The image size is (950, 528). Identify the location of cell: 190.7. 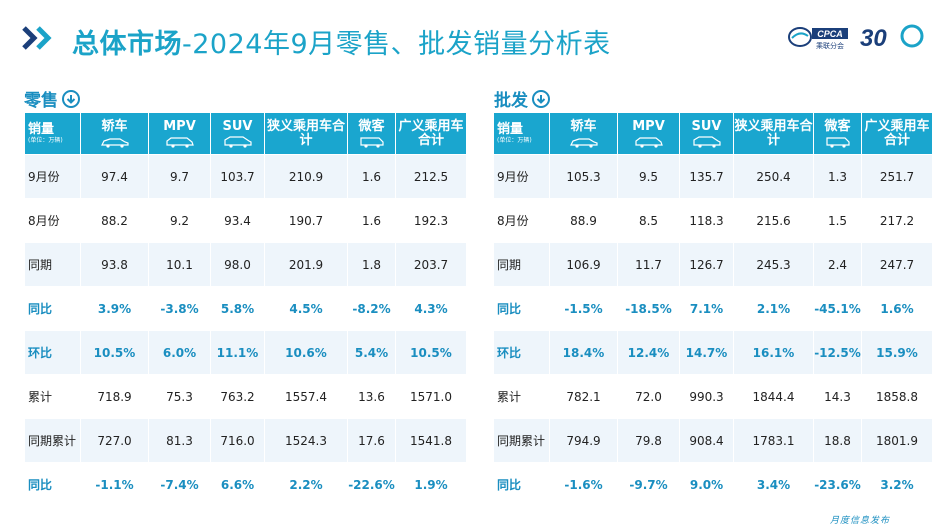
(306, 220).